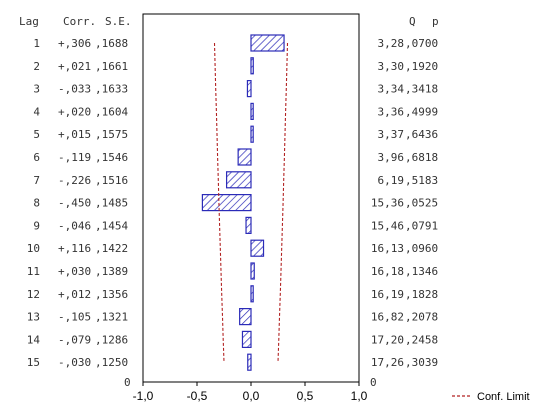  I want to click on p-value: ,2458, so click(421, 339).